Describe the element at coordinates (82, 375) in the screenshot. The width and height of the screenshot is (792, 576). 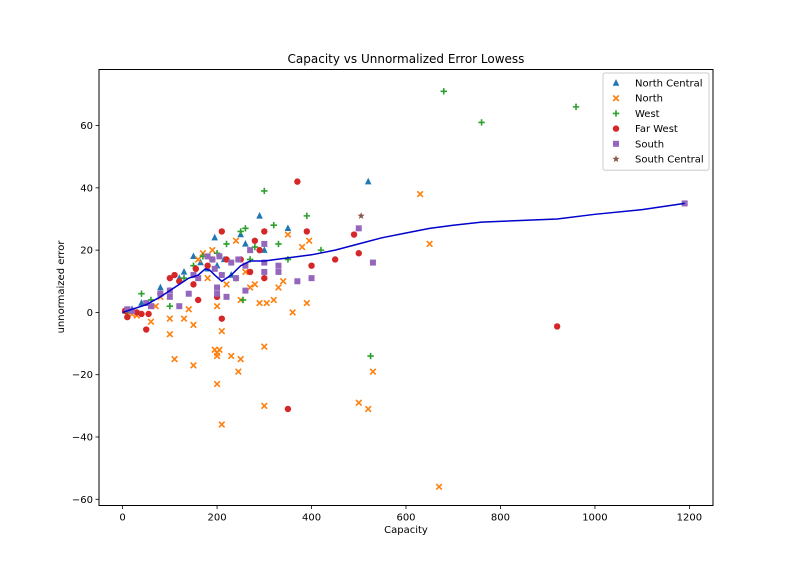
I see `y-tick-label: −20` at that location.